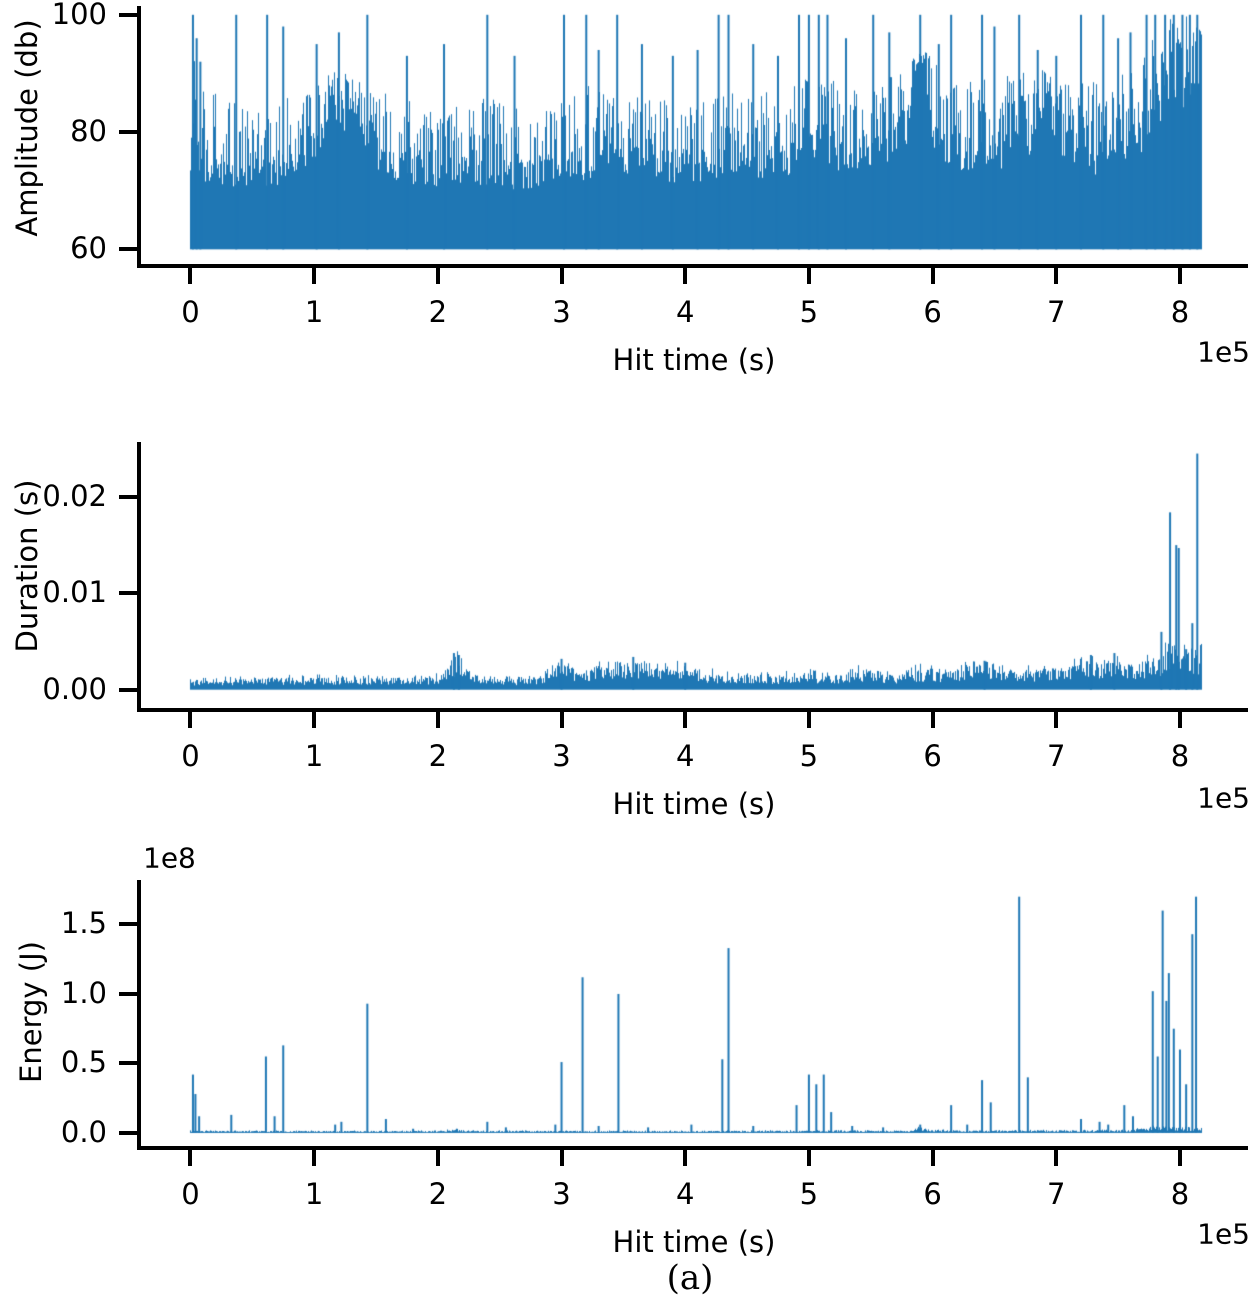 Image resolution: width=1254 pixels, height=1304 pixels. Describe the element at coordinates (74, 688) in the screenshot. I see `y-tick-label: 0.00` at that location.